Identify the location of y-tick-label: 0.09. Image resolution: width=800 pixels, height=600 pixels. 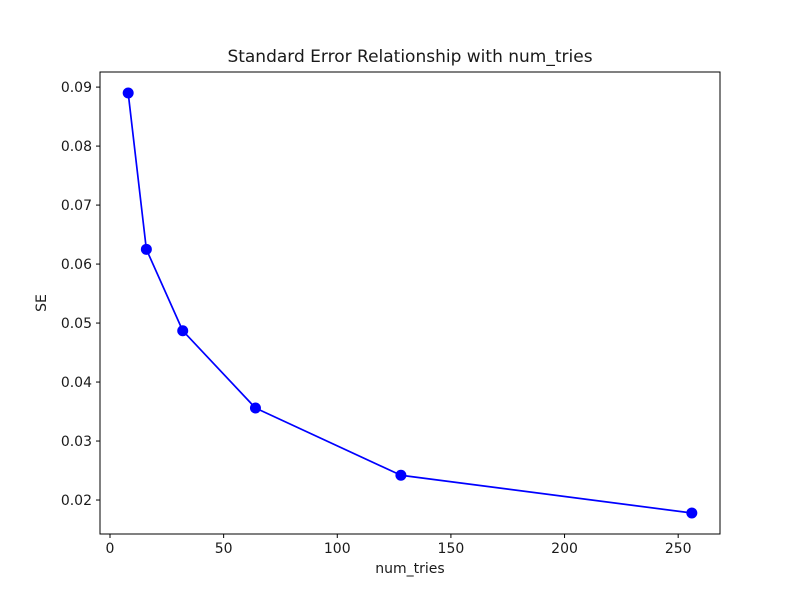
(76, 88).